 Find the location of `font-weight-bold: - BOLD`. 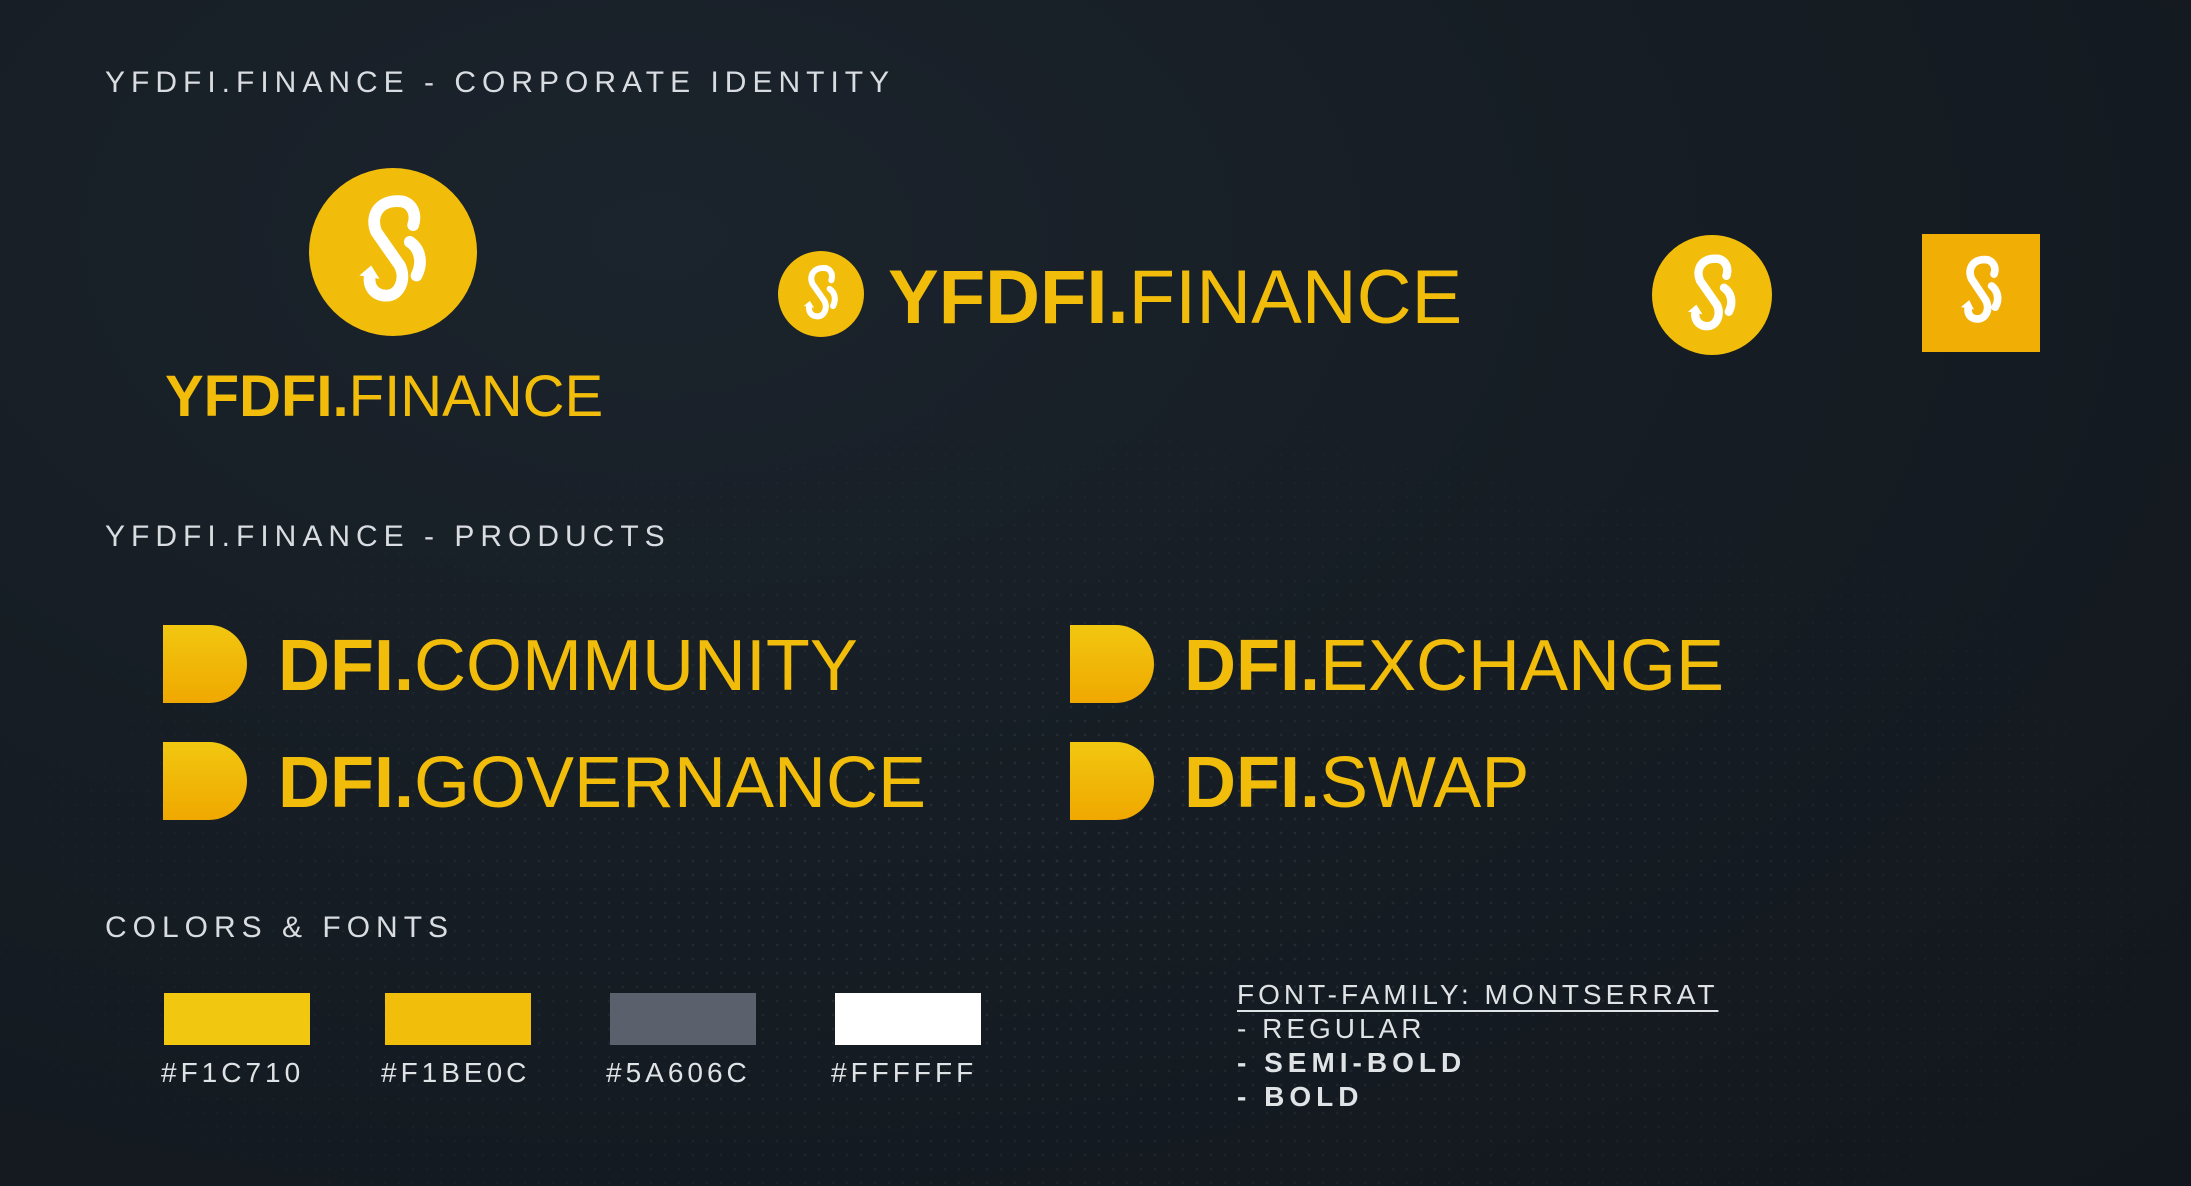

font-weight-bold: - BOLD is located at coordinates (1300, 1096).